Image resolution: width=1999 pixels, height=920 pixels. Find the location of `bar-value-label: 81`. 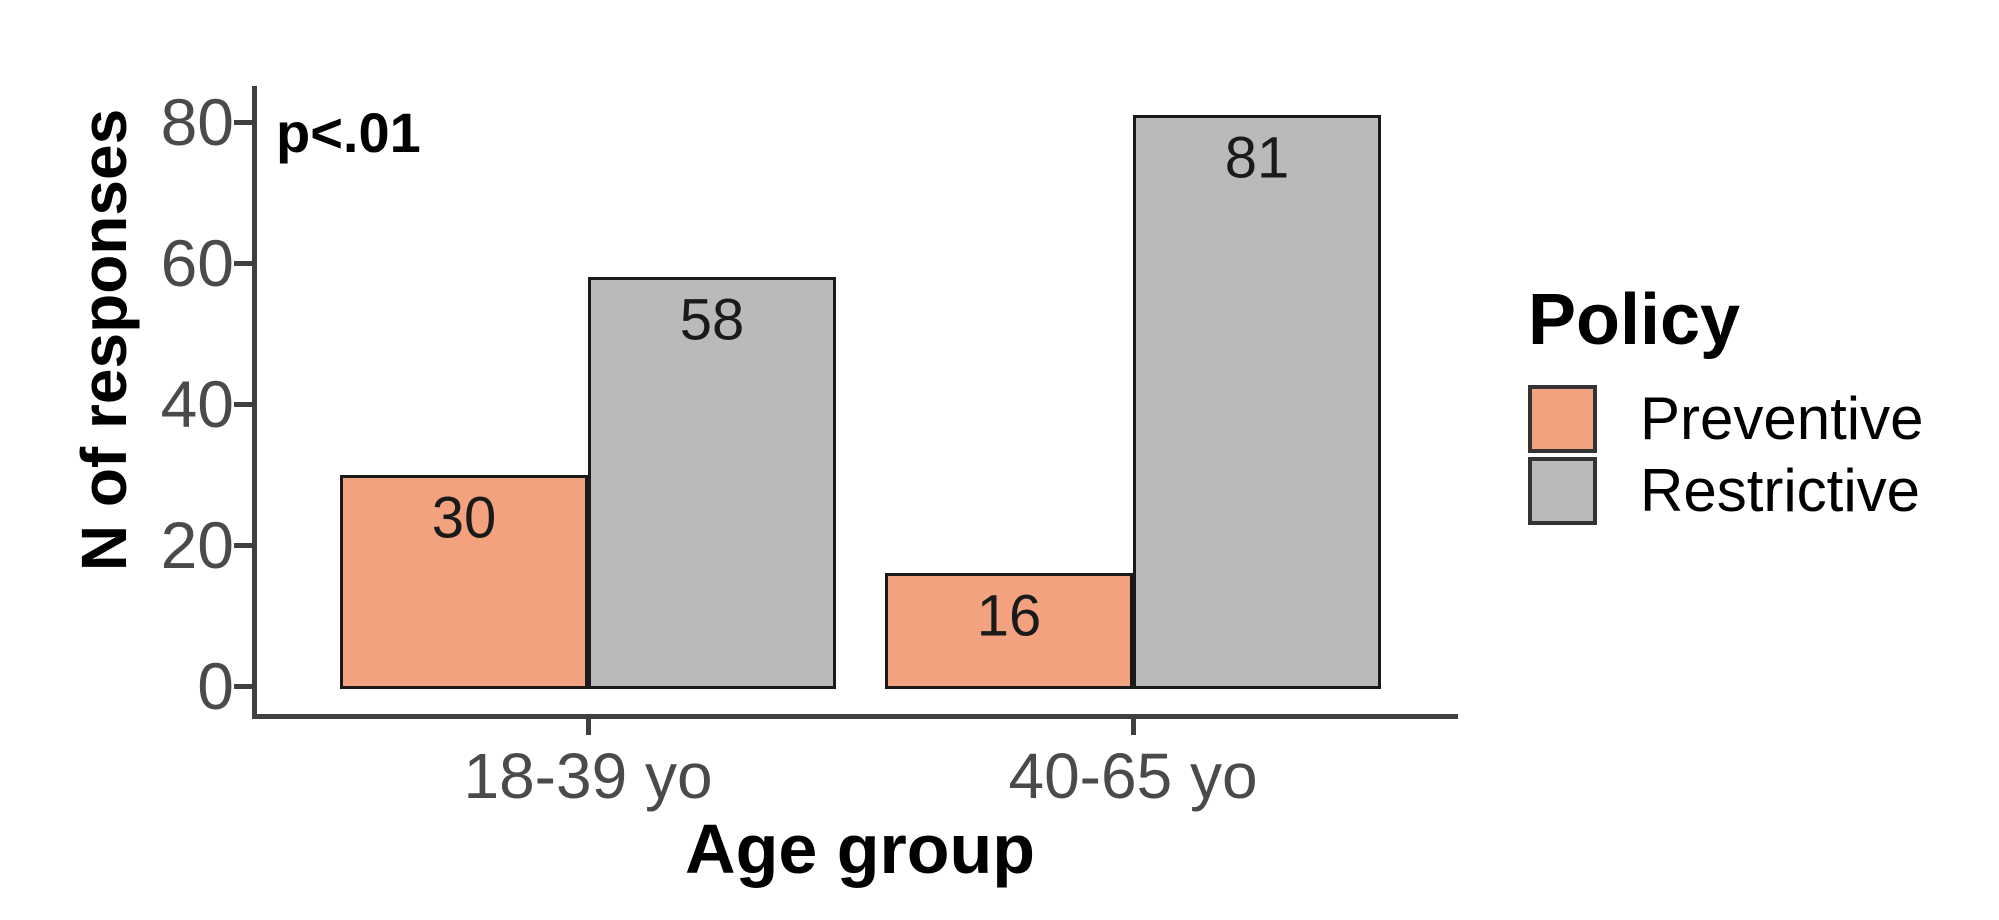

bar-value-label: 81 is located at coordinates (1257, 158).